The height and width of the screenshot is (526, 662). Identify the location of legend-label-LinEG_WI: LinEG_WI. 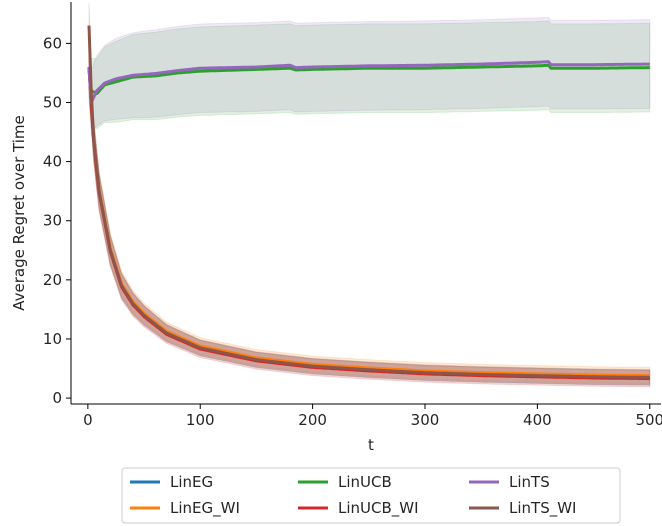
(205, 508).